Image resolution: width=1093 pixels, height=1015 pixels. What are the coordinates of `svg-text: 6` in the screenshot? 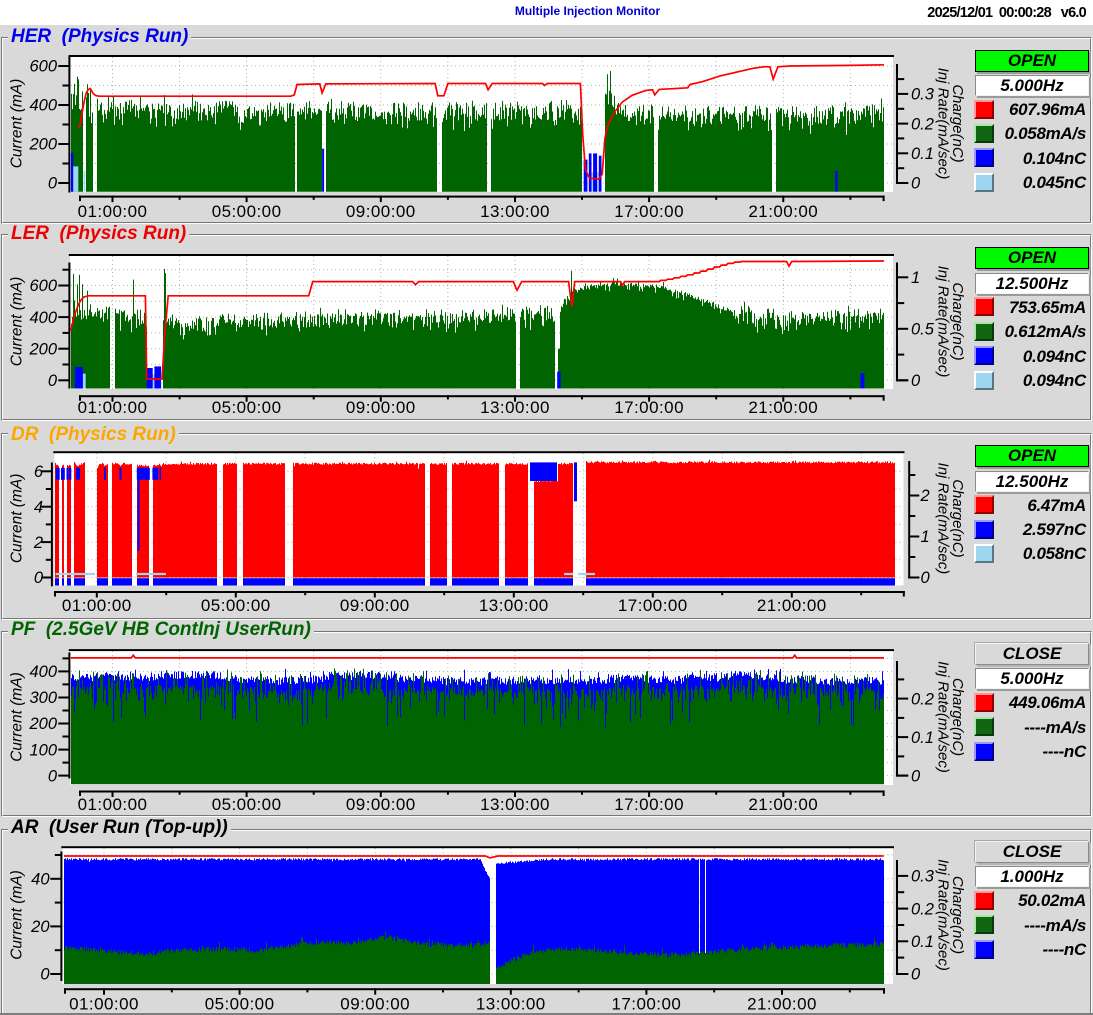 It's located at (39, 472).